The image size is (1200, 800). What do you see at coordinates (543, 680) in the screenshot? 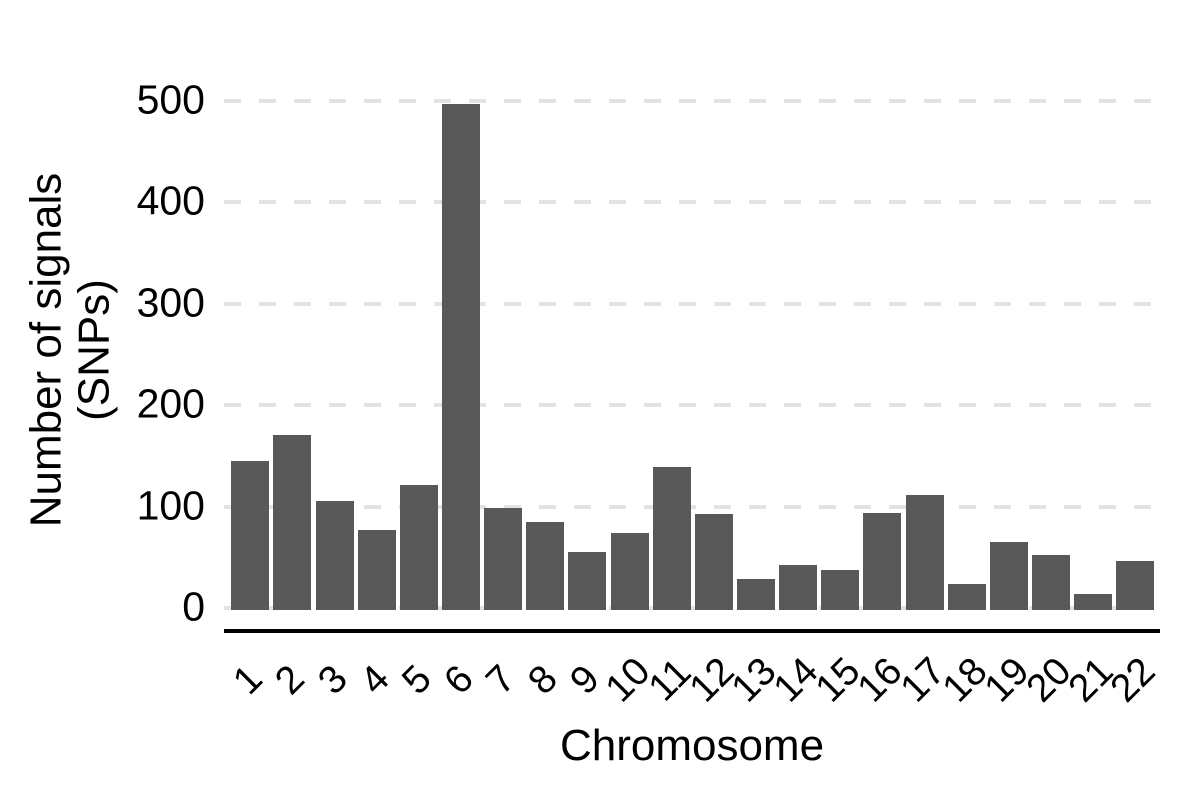
I see `x-tick-label-8: 8` at bounding box center [543, 680].